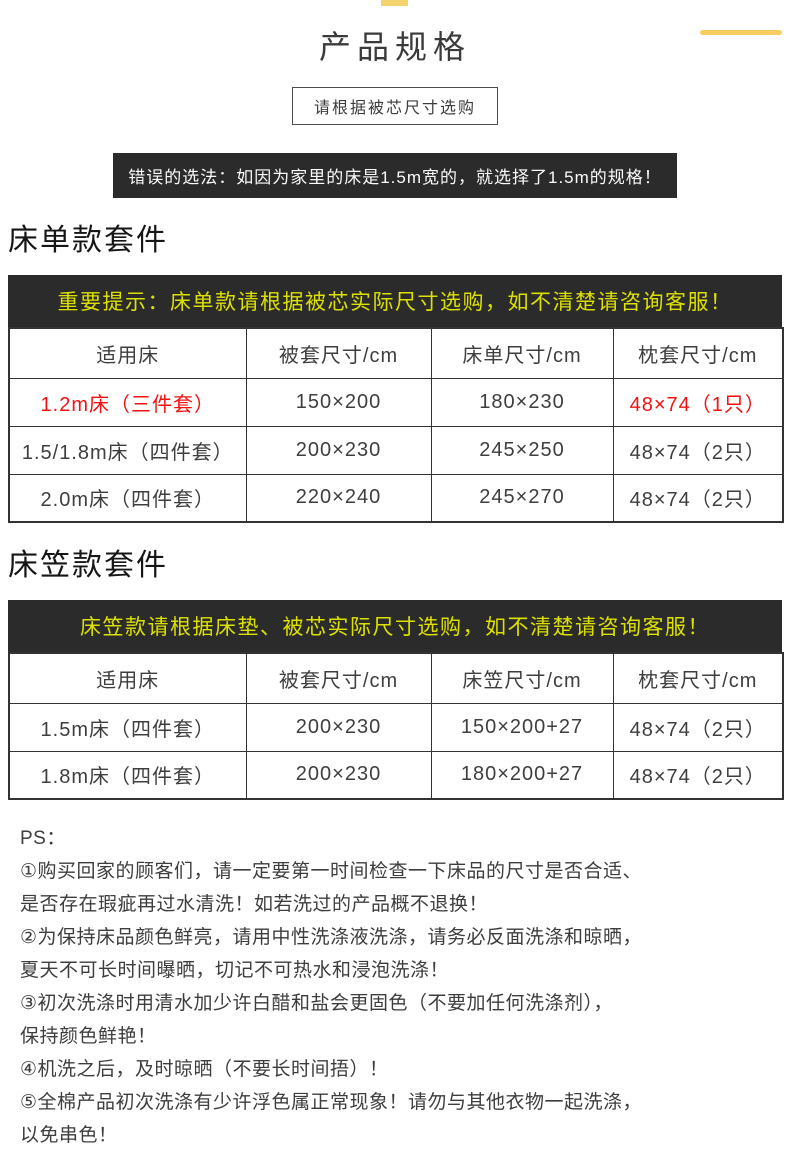 This screenshot has width=790, height=1163. I want to click on ps-line: 保持颜色鲜艳！, so click(88, 1036).